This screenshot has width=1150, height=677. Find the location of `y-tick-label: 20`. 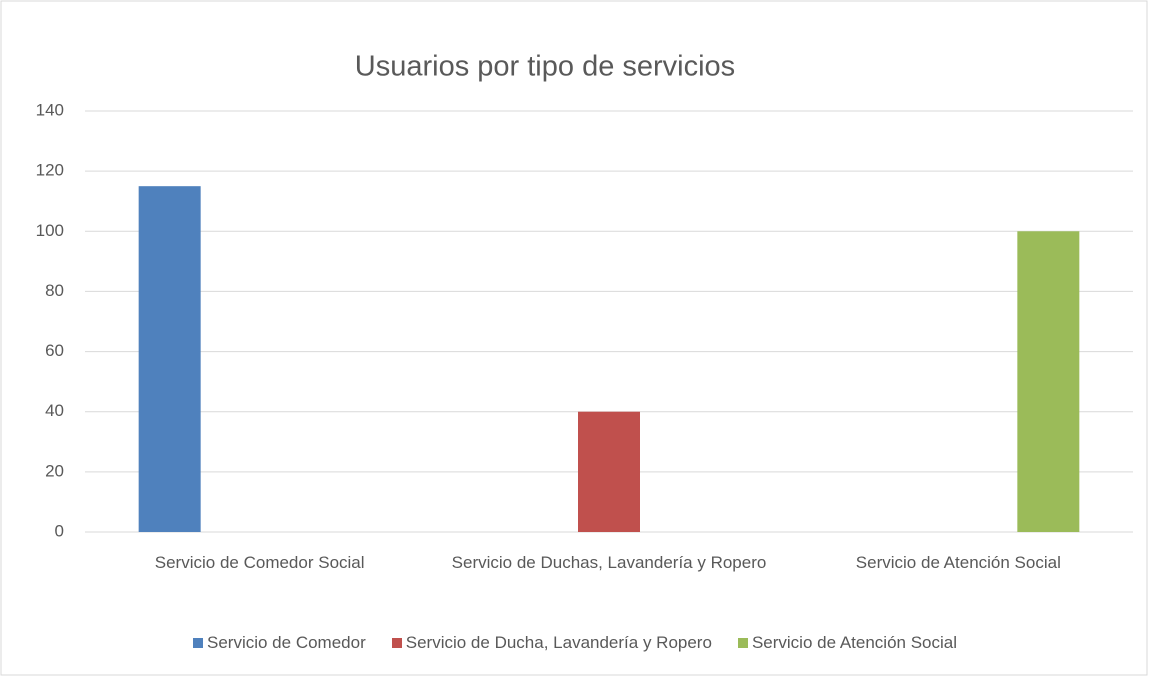

y-tick-label: 20 is located at coordinates (54, 470).